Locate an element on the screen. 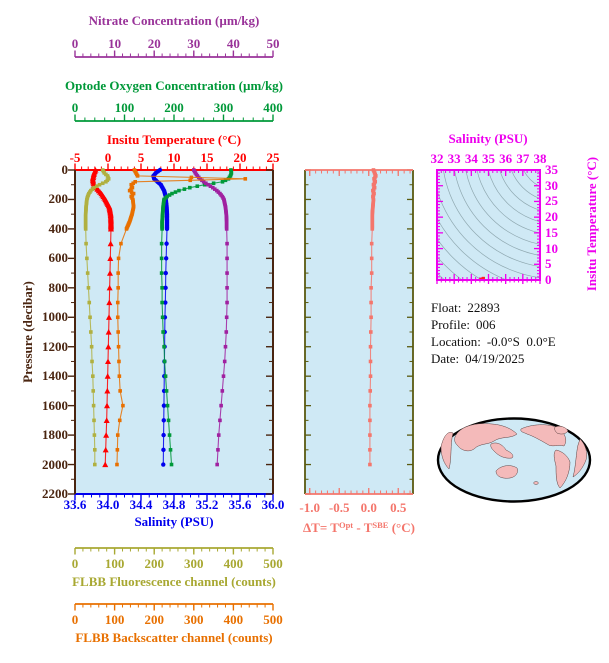 This screenshot has width=609, height=663. date-label: Date: is located at coordinates (445, 358).